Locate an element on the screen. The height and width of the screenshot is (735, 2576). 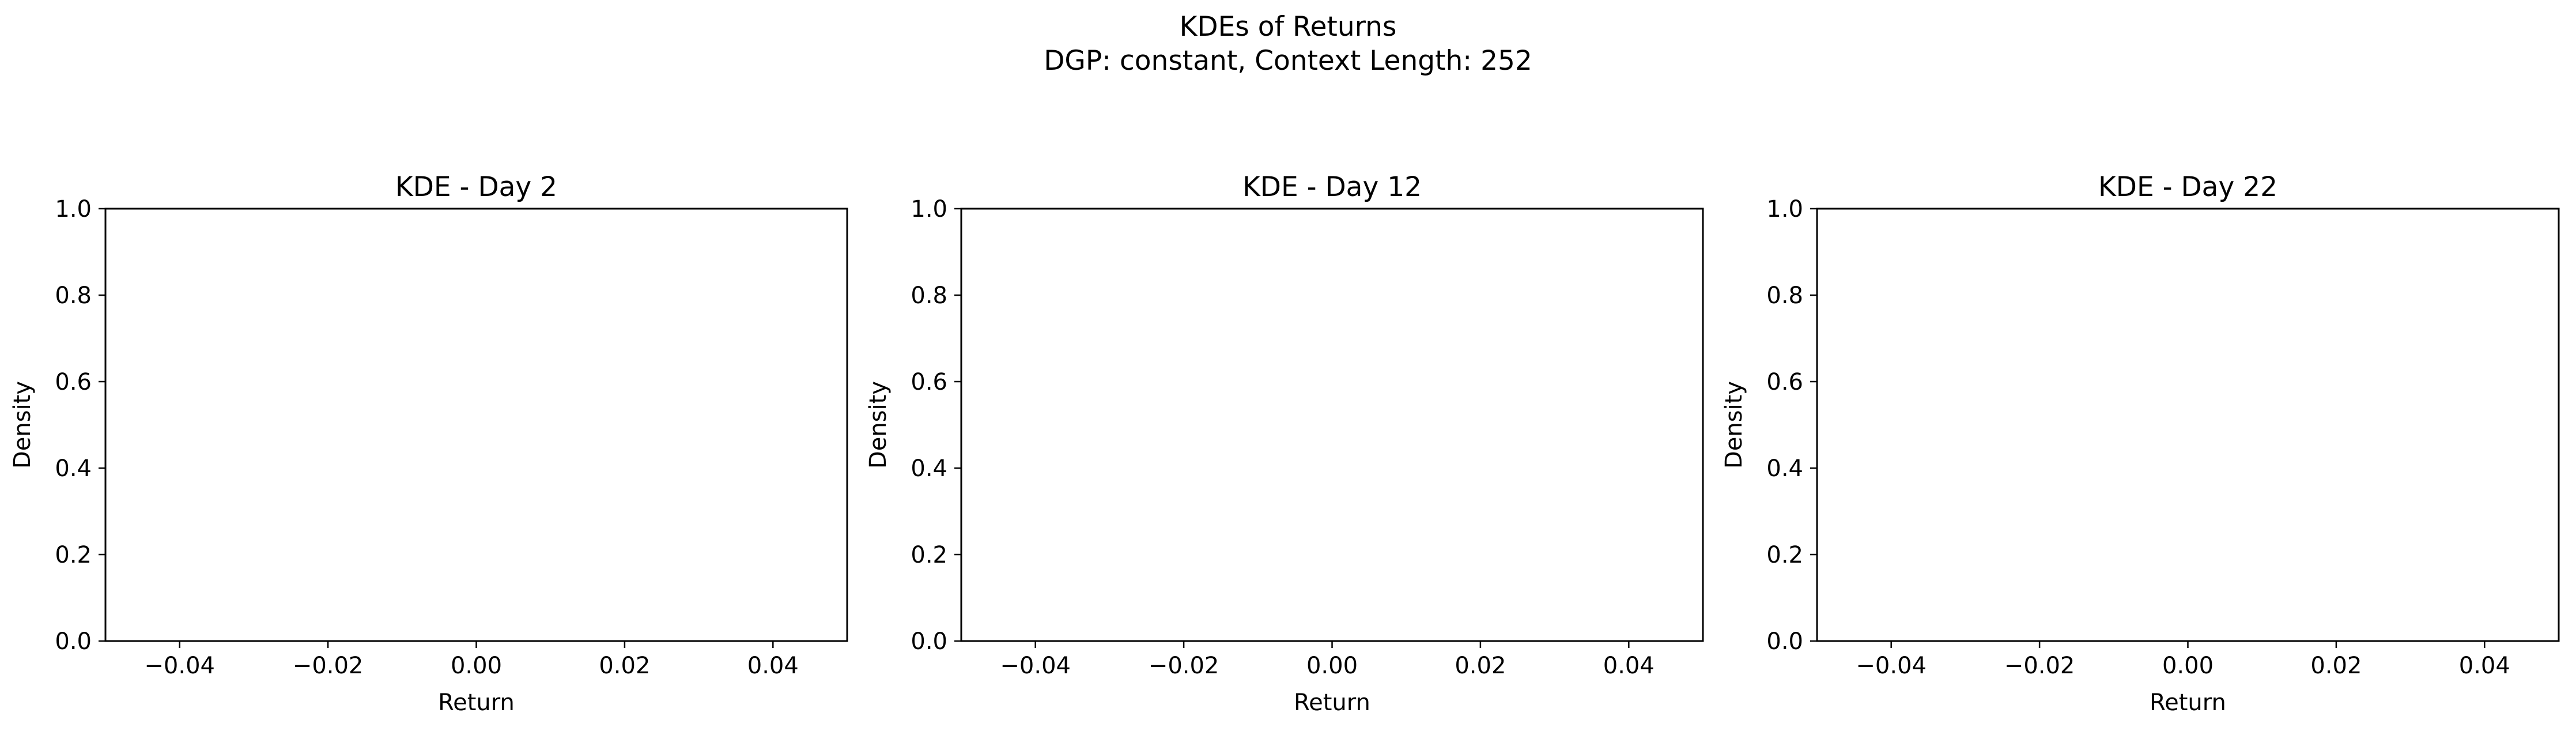
subplot-title: KDE - Day 12 is located at coordinates (1332, 187).